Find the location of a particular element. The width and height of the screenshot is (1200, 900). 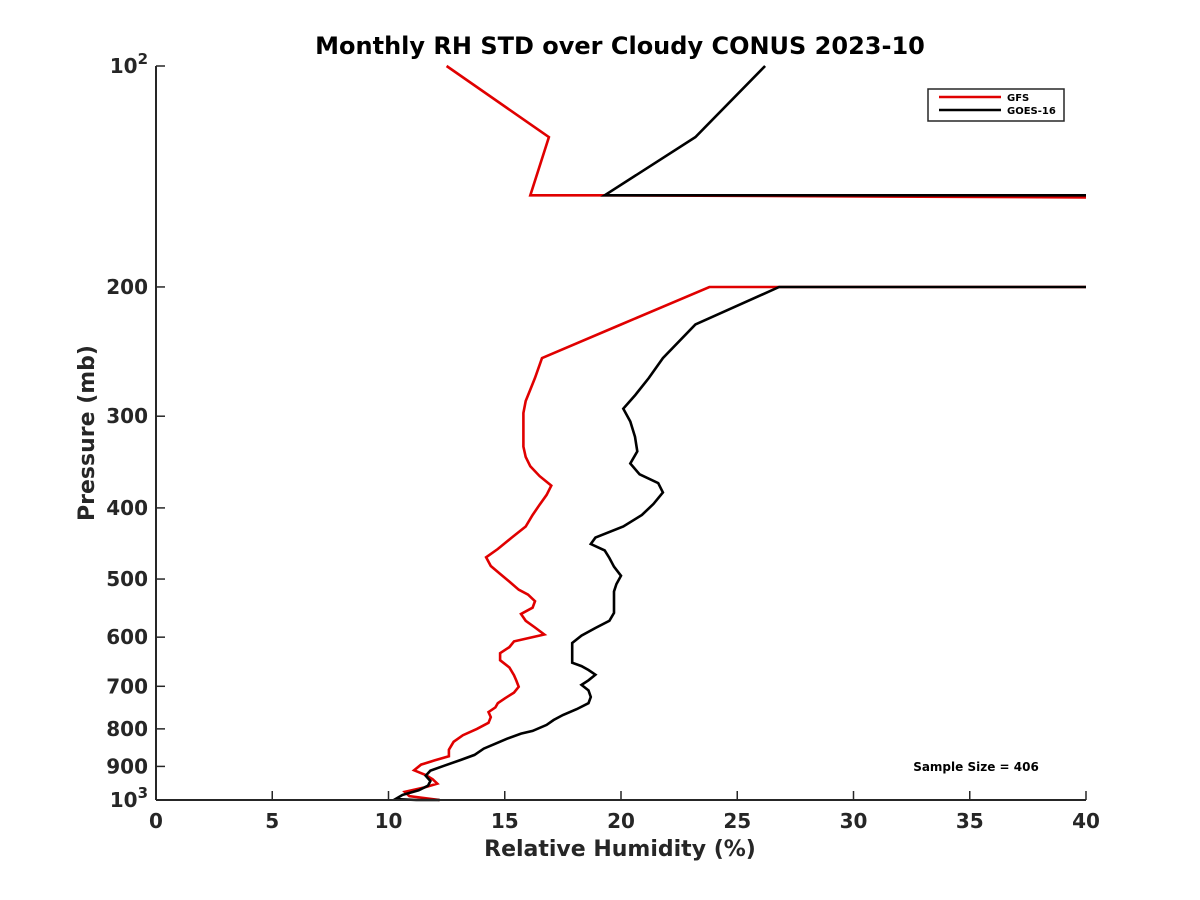

y-tick-label: 600 is located at coordinates (127, 637).